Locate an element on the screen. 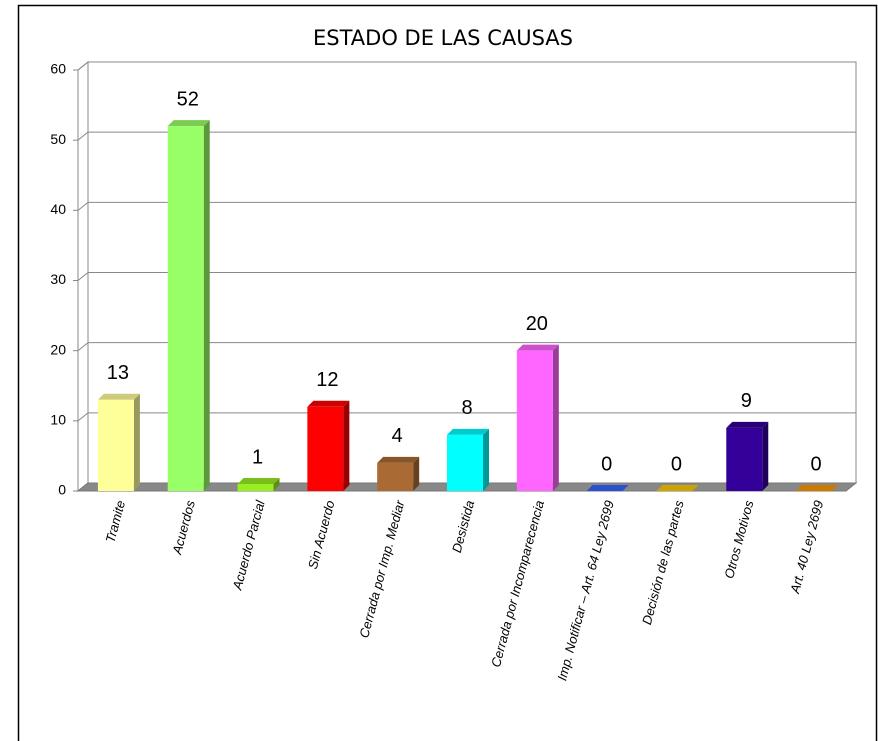 The image size is (878, 741). y-tick-label: 20 is located at coordinates (58, 349).